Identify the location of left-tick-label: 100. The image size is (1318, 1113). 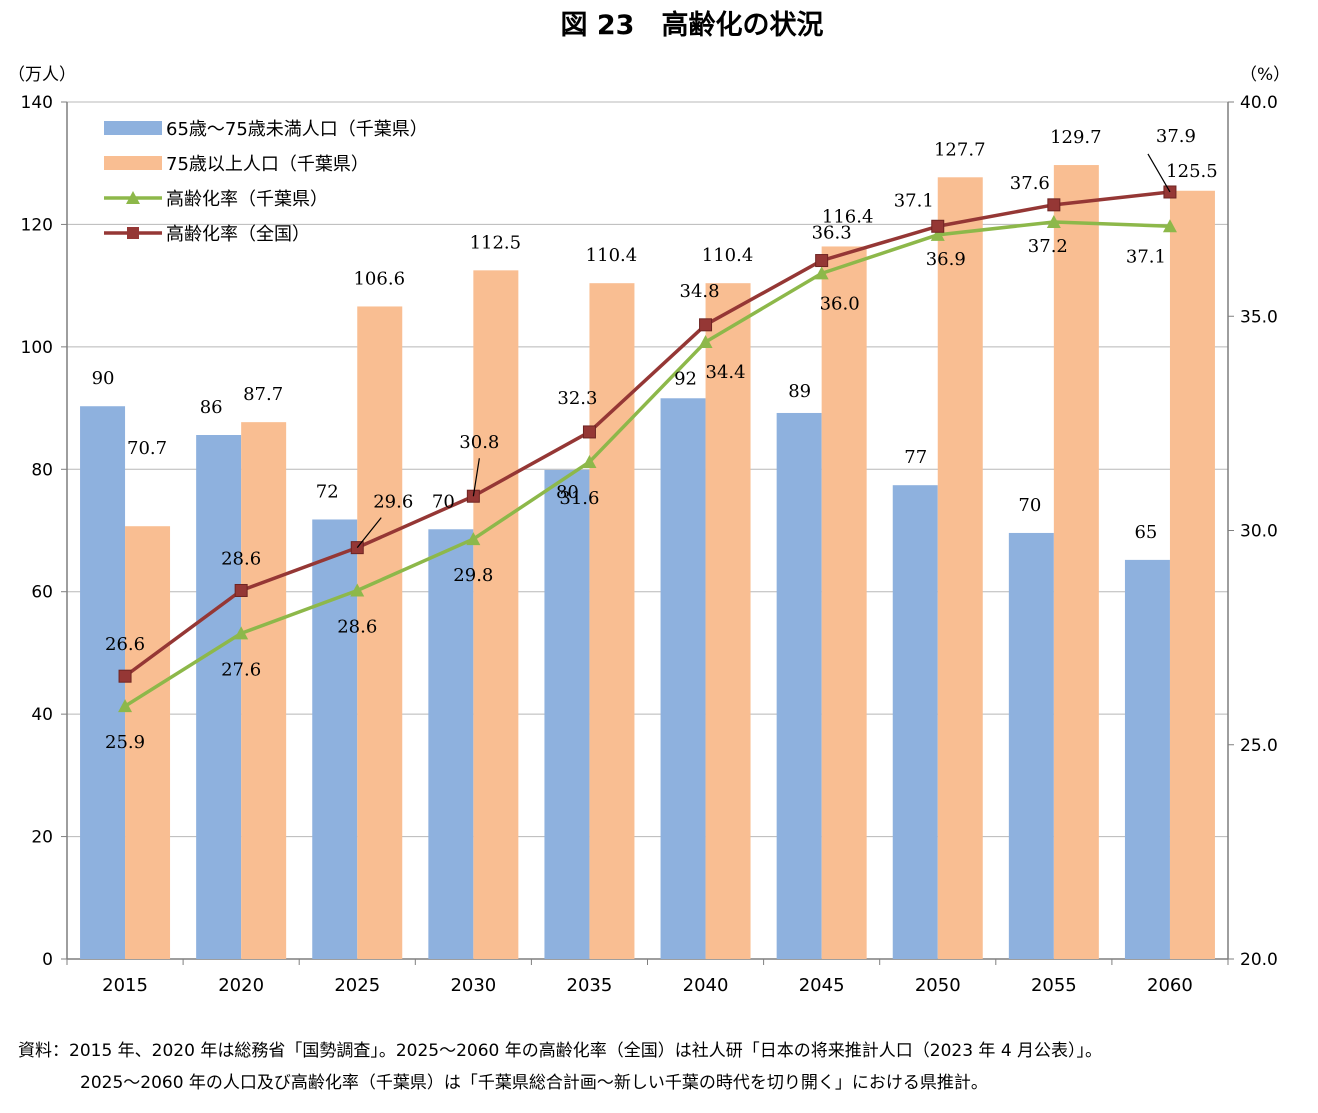
(37, 348).